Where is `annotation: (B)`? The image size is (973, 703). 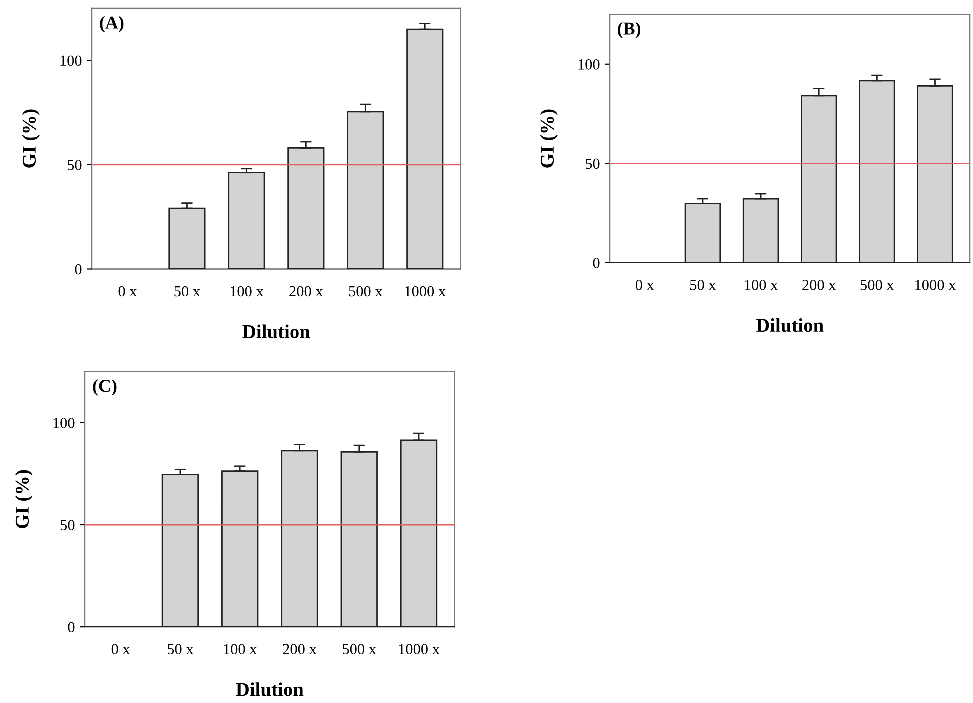 annotation: (B) is located at coordinates (629, 30).